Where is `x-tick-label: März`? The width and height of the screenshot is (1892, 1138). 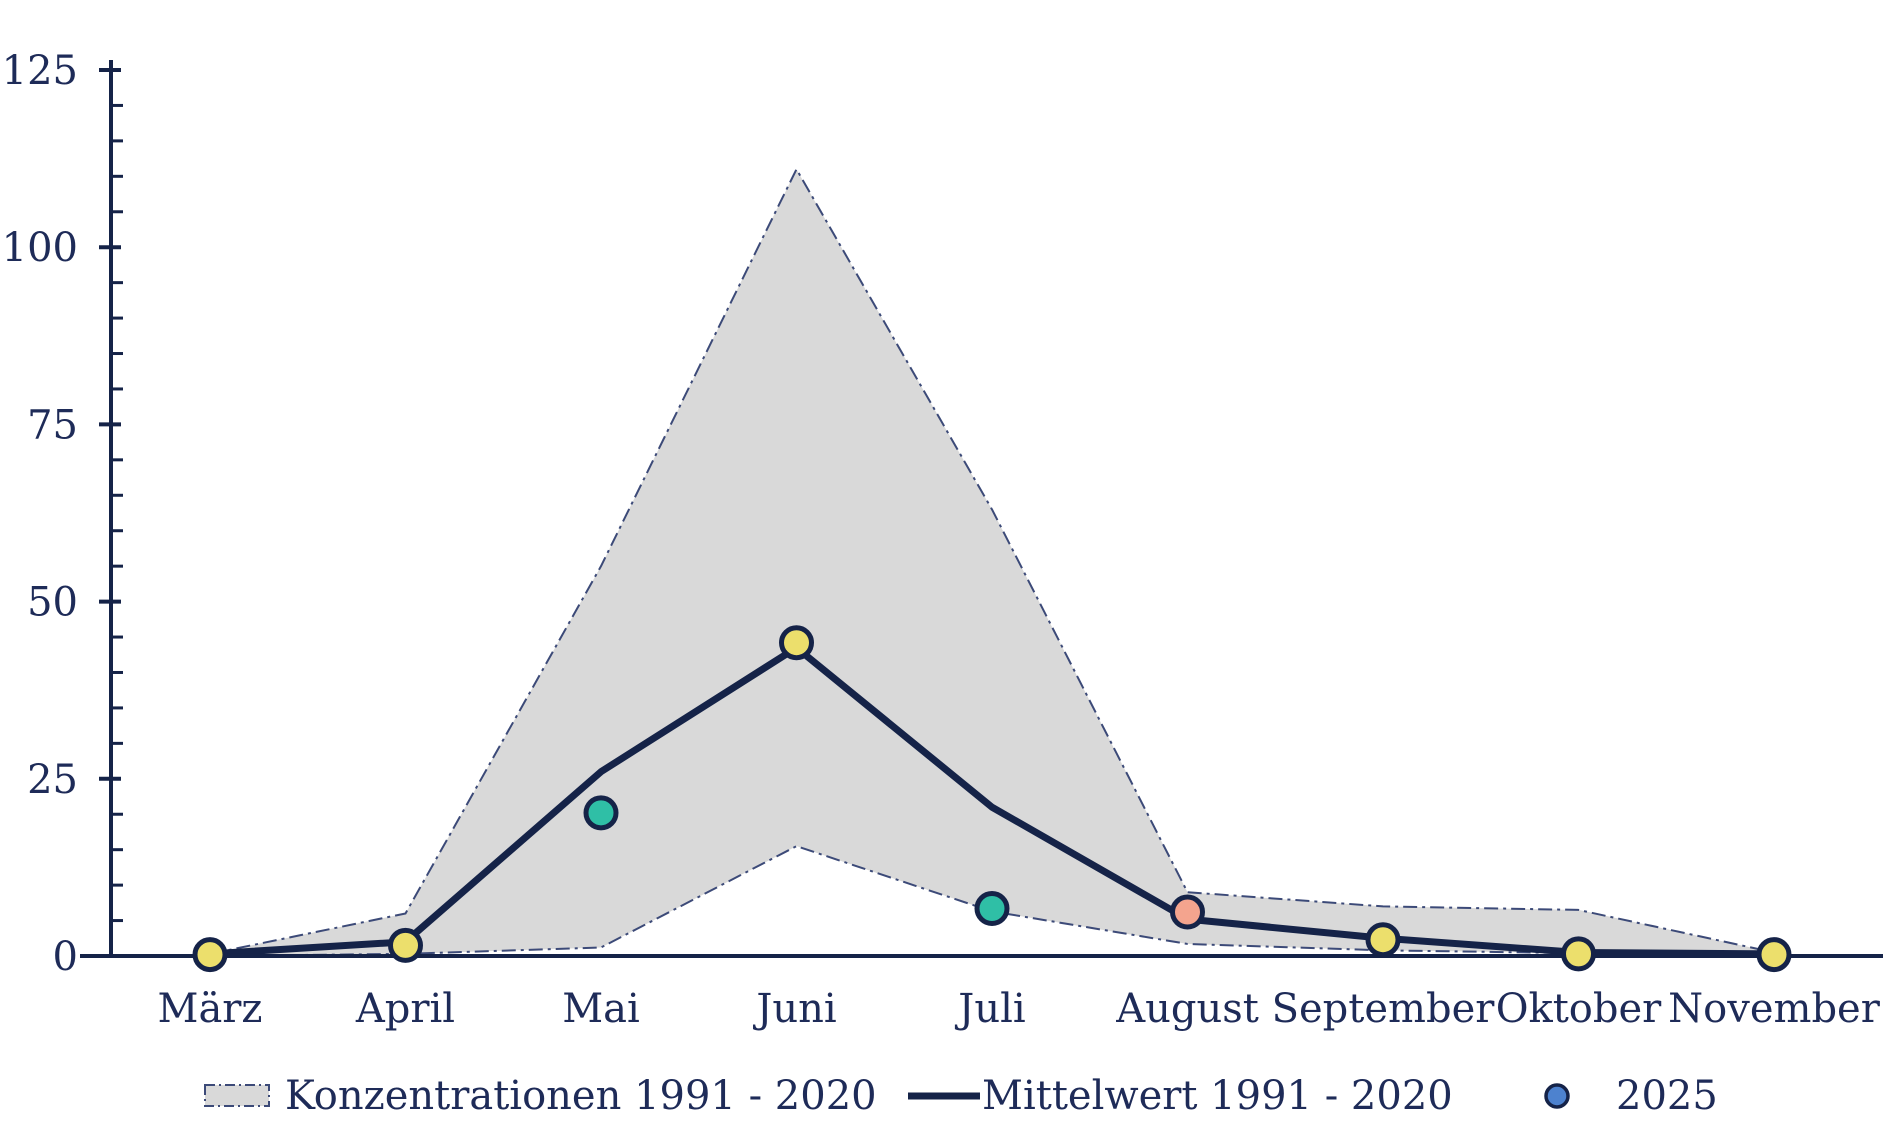 x-tick-label: März is located at coordinates (210, 1009).